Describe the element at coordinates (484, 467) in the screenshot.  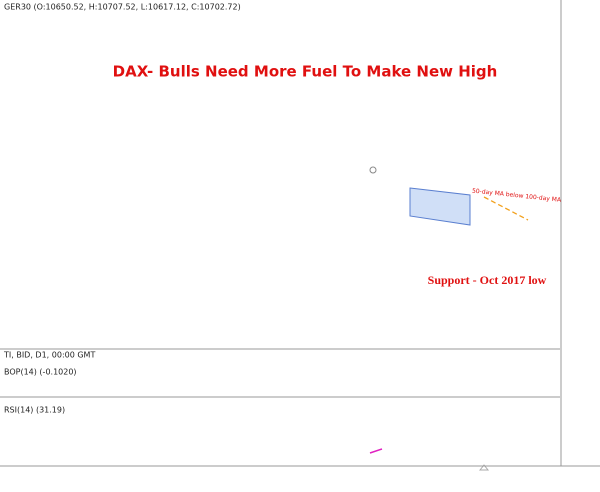
I see `arrow-marker` at that location.